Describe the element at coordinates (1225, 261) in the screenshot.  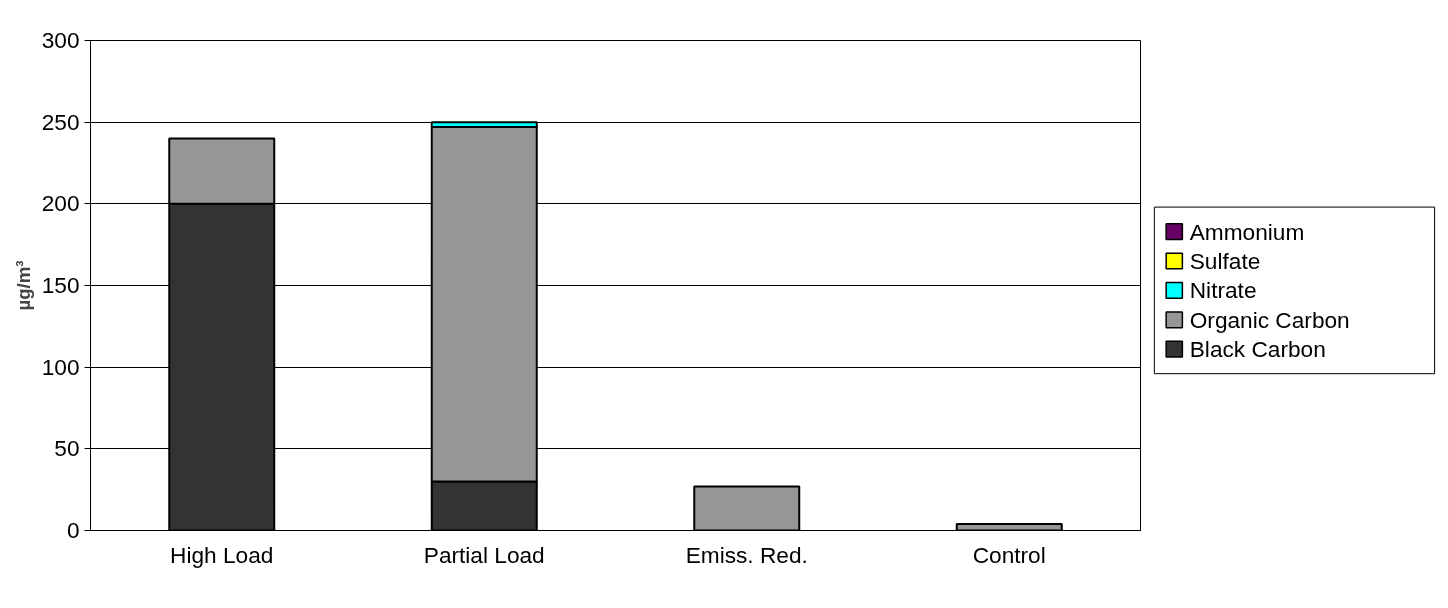
I see `legend-label: Sulfate` at that location.